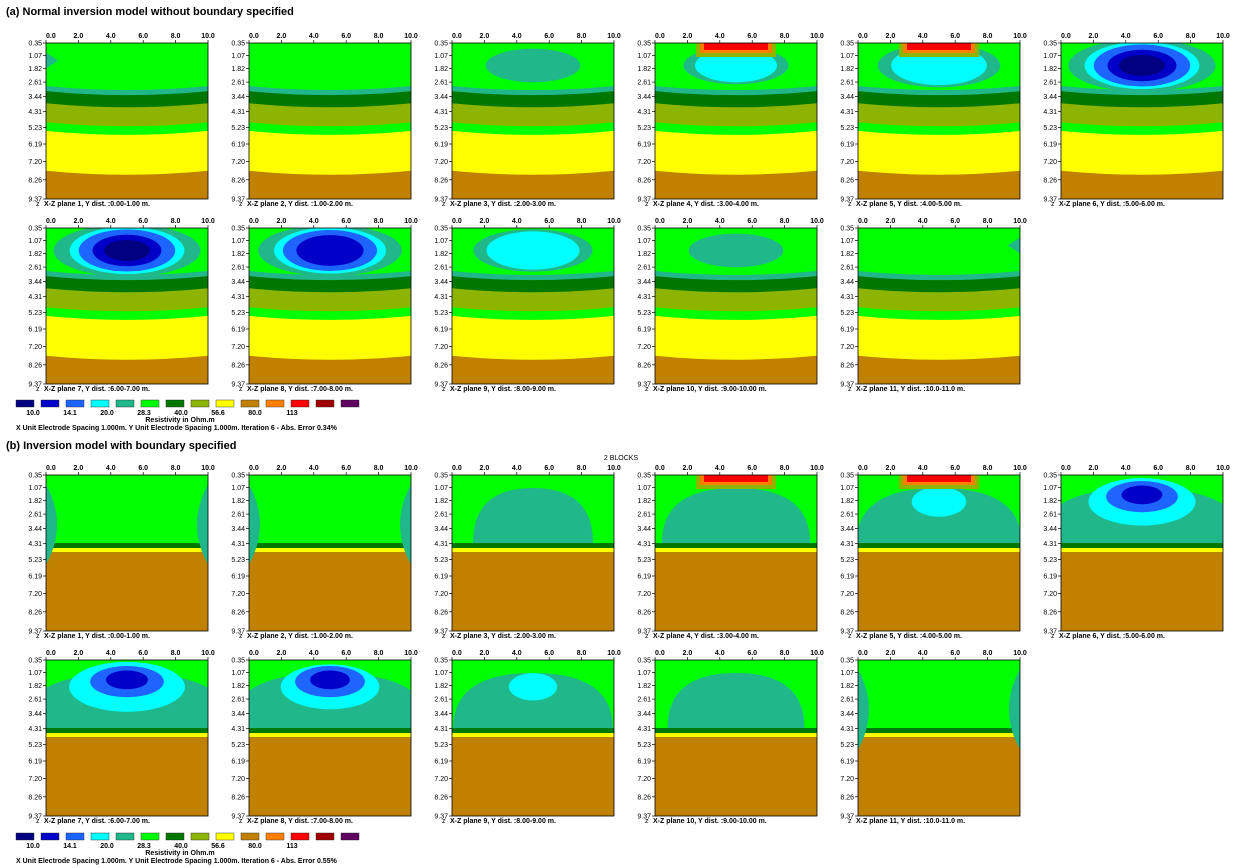  What do you see at coordinates (181, 413) in the screenshot?
I see `legend-value-label: 40.0` at bounding box center [181, 413].